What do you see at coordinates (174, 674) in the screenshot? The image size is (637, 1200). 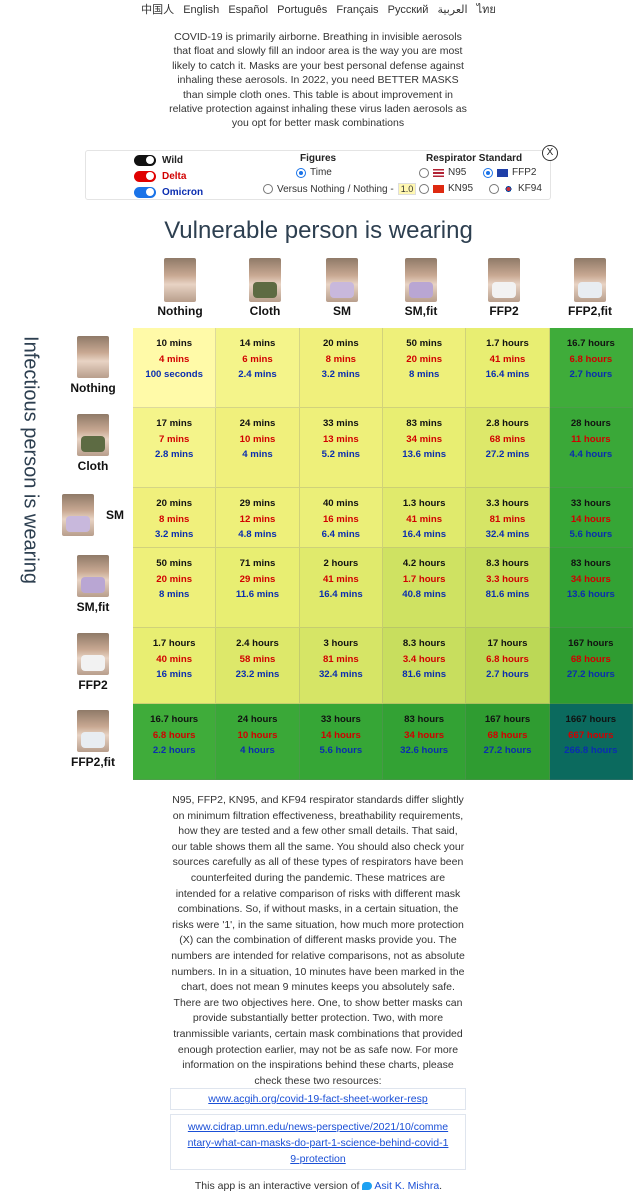 I see `omicron-value: 16 mins` at bounding box center [174, 674].